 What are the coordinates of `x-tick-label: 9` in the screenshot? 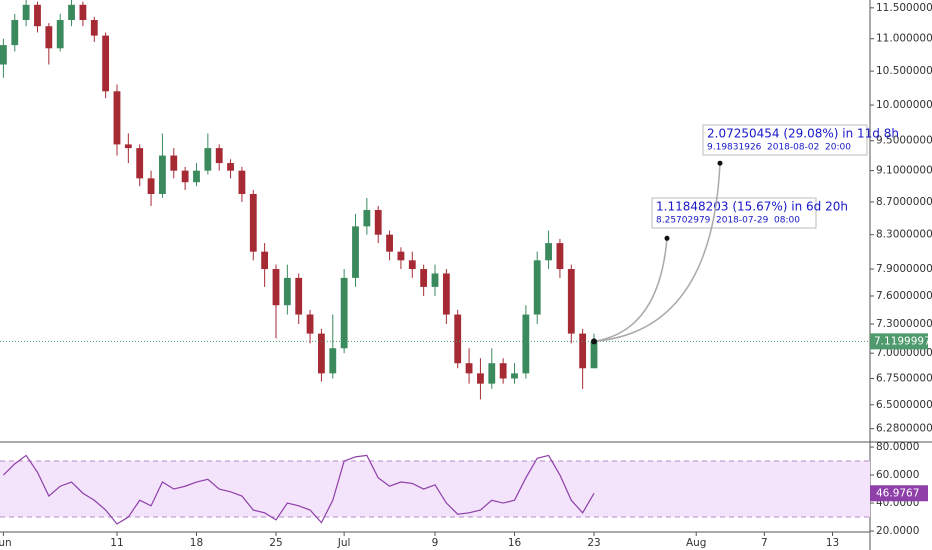 It's located at (435, 543).